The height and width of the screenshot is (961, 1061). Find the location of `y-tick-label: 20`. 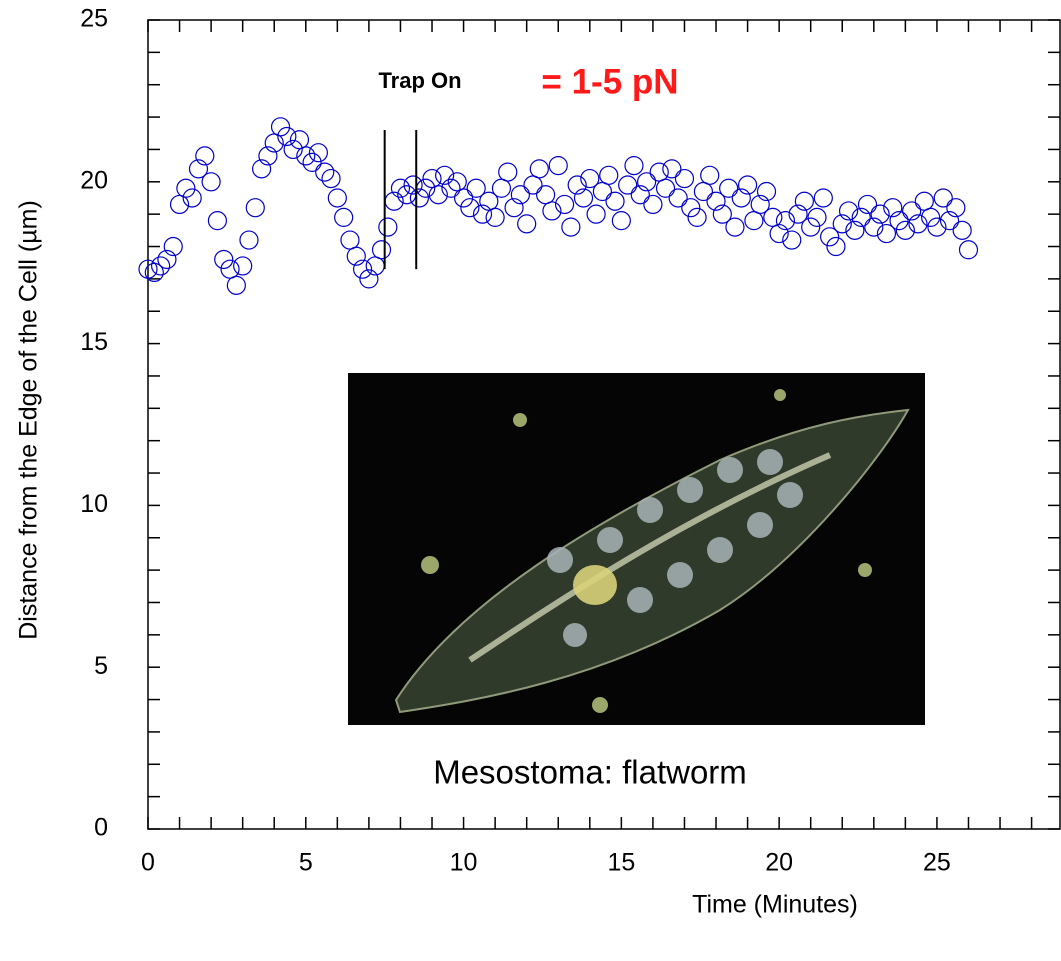

y-tick-label: 20 is located at coordinates (94, 180).